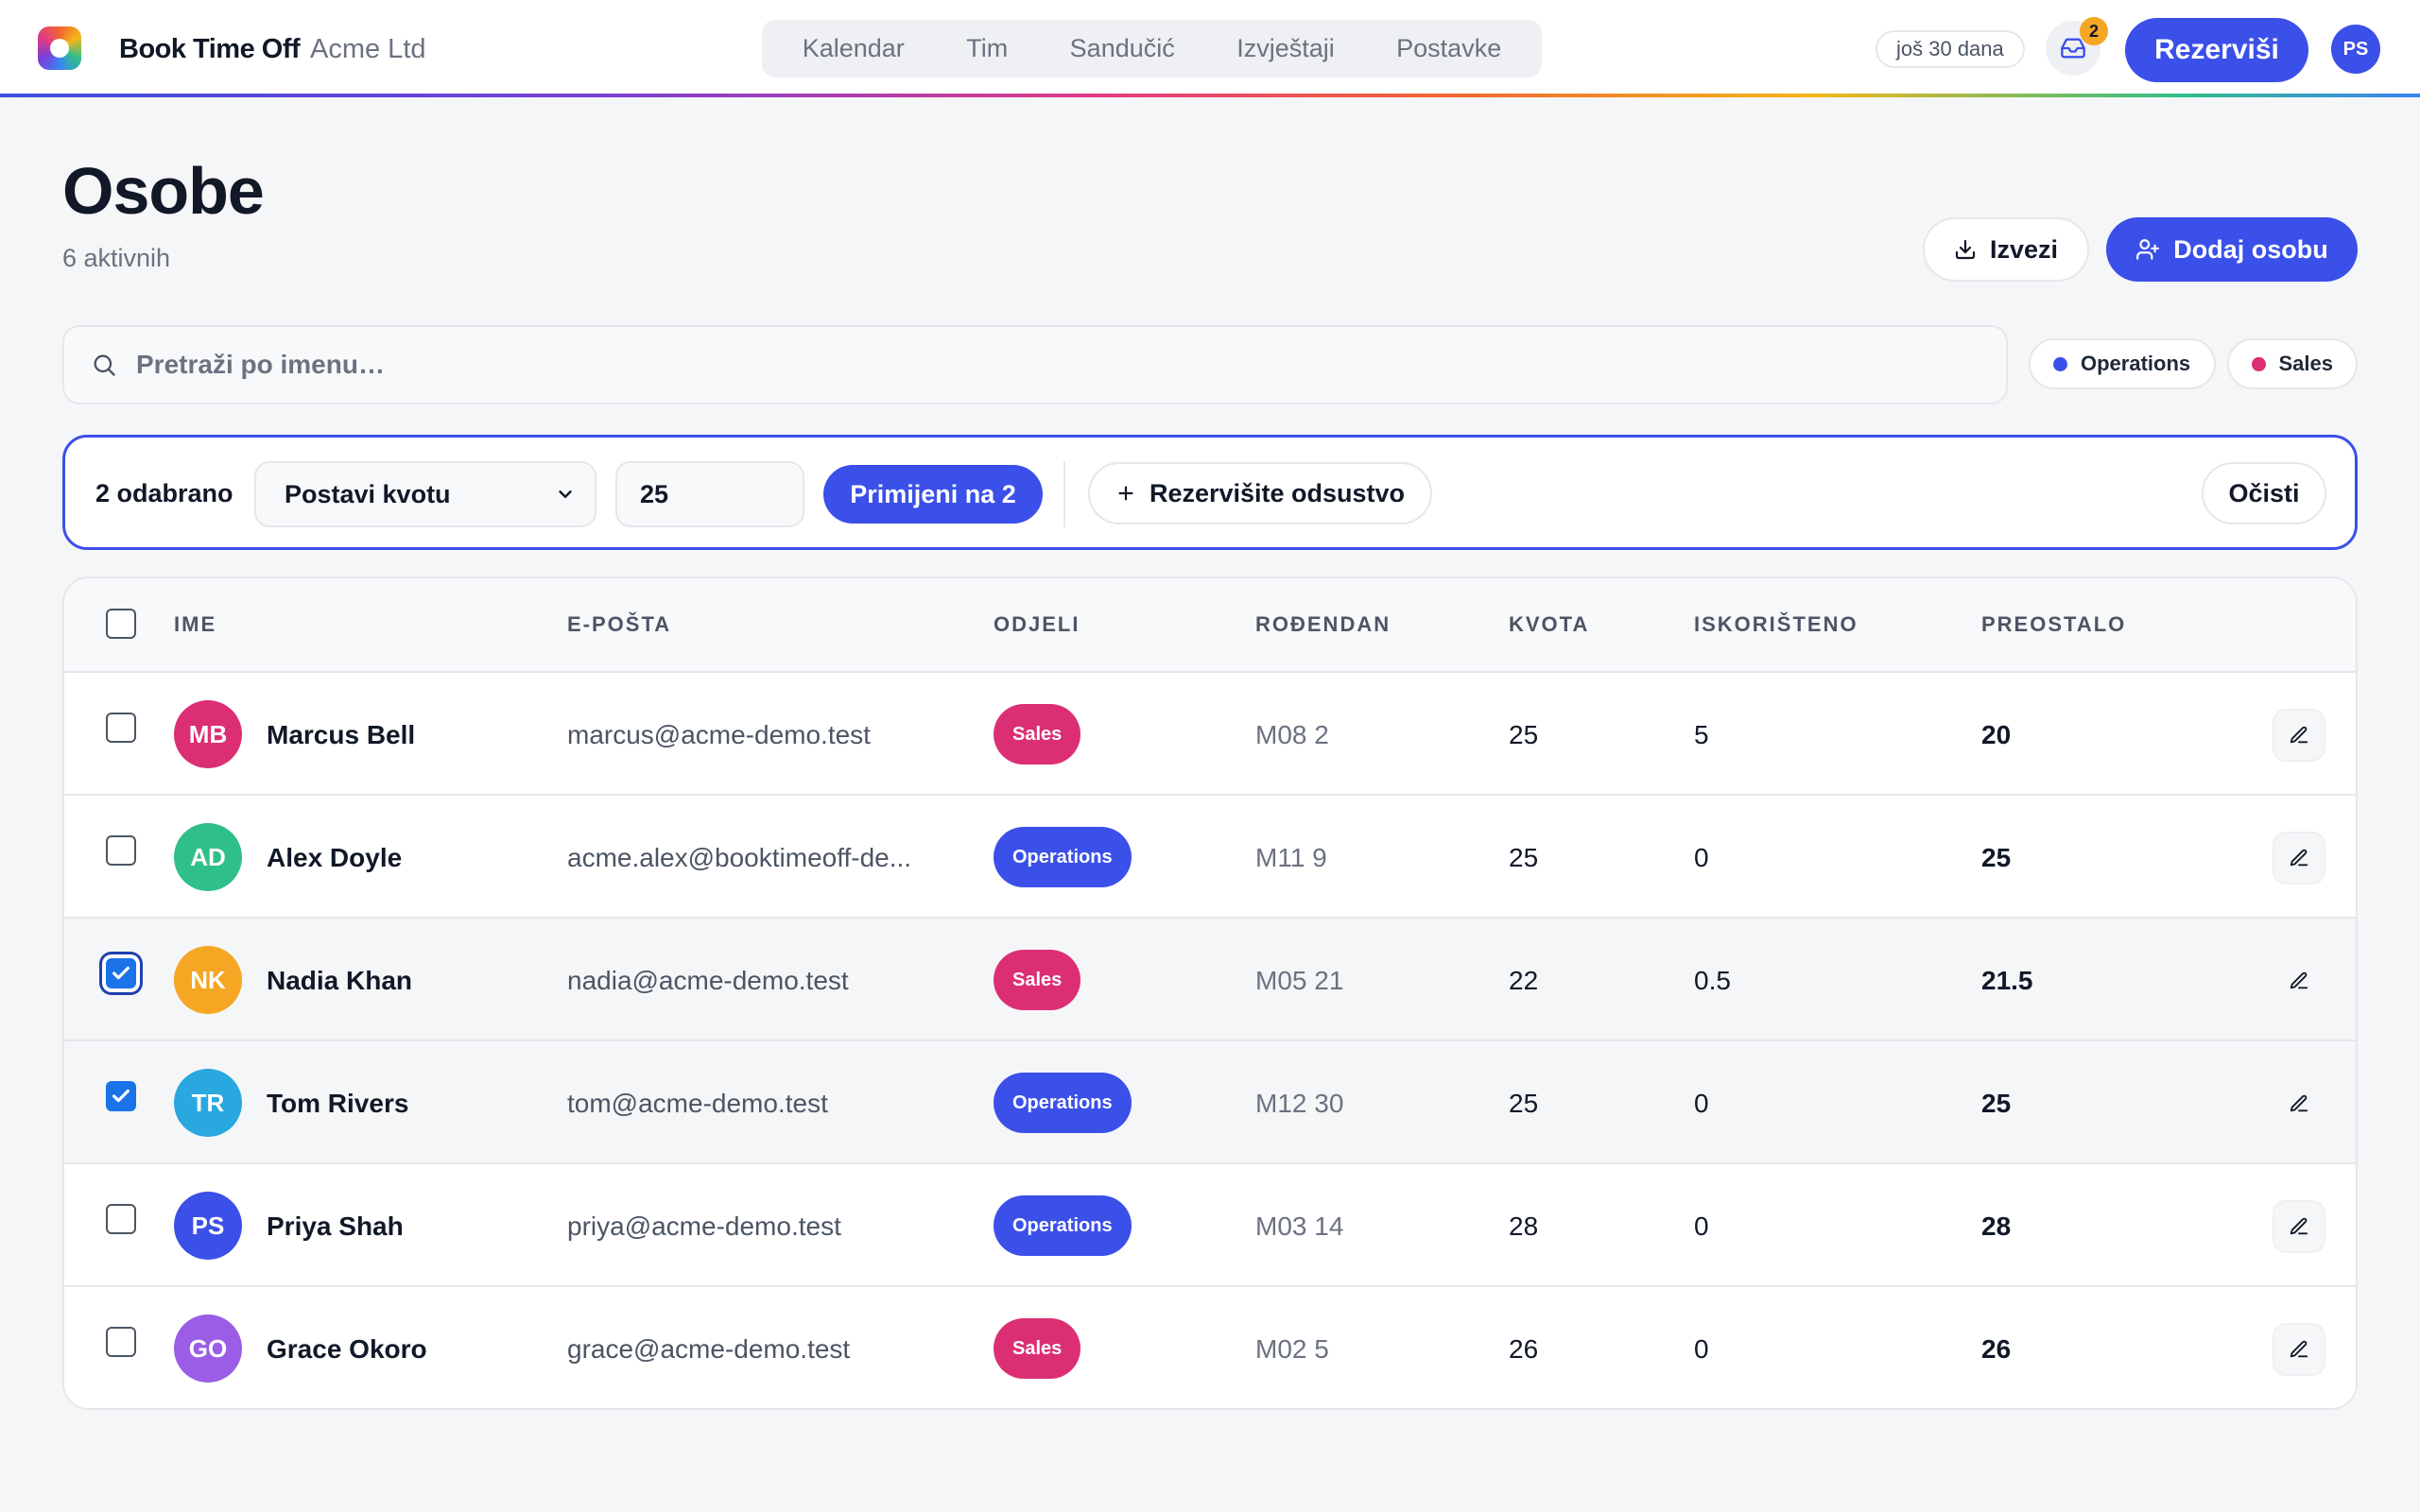 This screenshot has height=1512, width=2420. What do you see at coordinates (1524, 1103) in the screenshot?
I see `quota-value: 25` at bounding box center [1524, 1103].